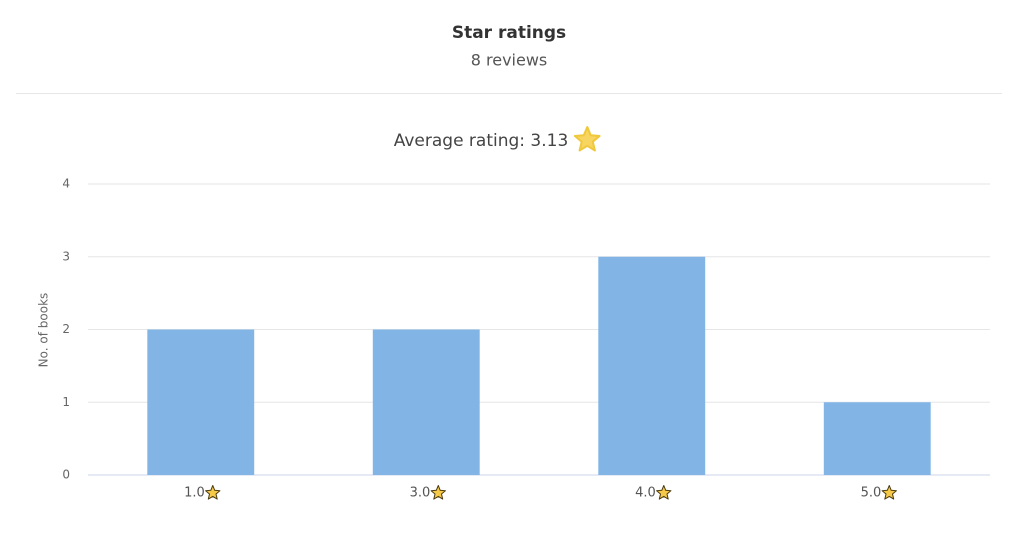 The width and height of the screenshot is (1024, 537). I want to click on annotation: Average rating: 3.13, so click(481, 141).